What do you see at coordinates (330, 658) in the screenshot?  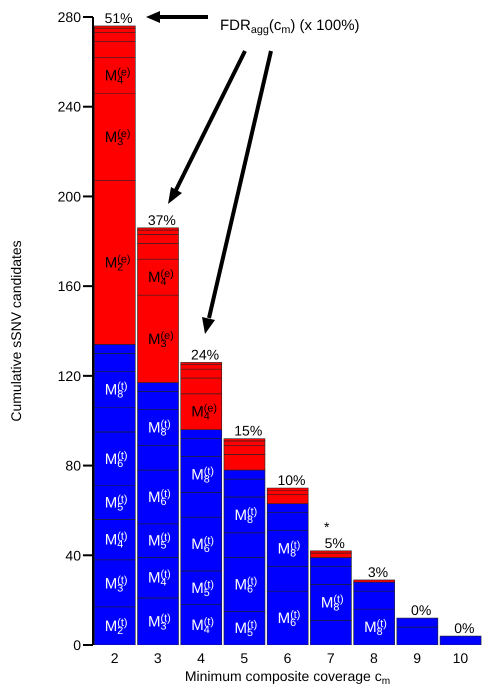 I see `x-tick-label: 7` at bounding box center [330, 658].